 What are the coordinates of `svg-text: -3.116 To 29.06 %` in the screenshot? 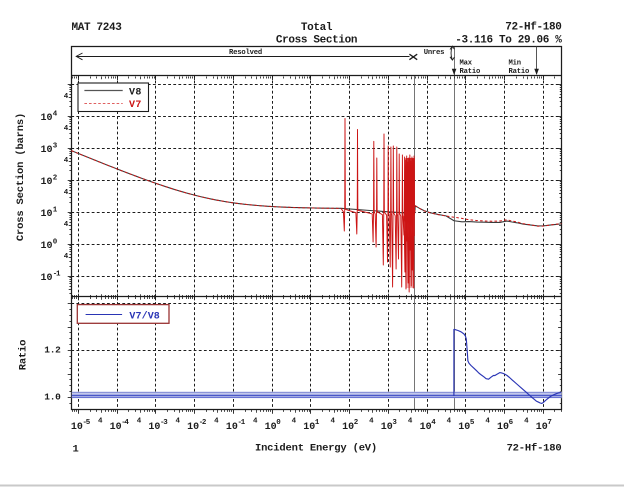 It's located at (508, 41).